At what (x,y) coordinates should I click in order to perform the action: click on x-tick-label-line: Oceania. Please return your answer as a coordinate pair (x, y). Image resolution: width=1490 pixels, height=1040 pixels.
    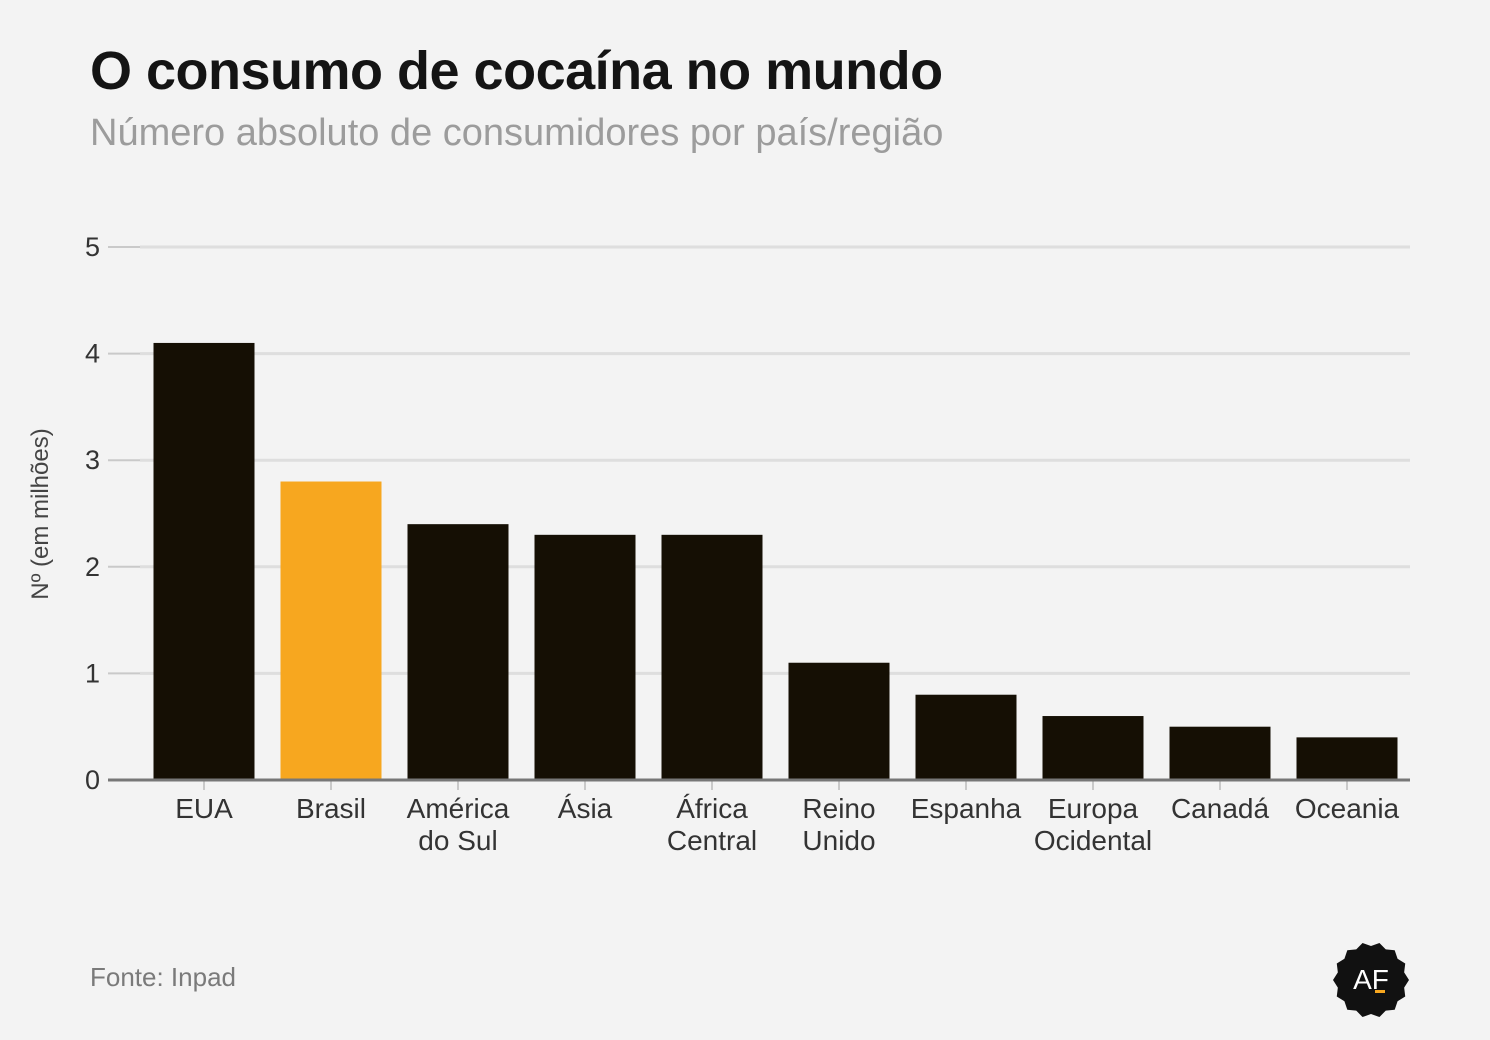
    Looking at the image, I should click on (1347, 808).